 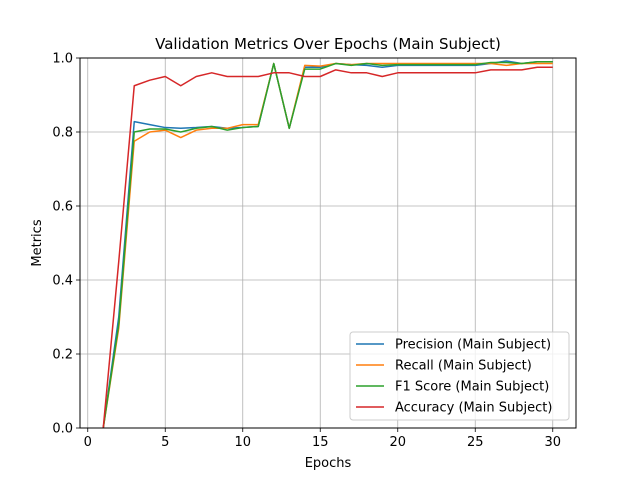 What do you see at coordinates (62, 207) in the screenshot?
I see `y-tick-label: 0.6` at bounding box center [62, 207].